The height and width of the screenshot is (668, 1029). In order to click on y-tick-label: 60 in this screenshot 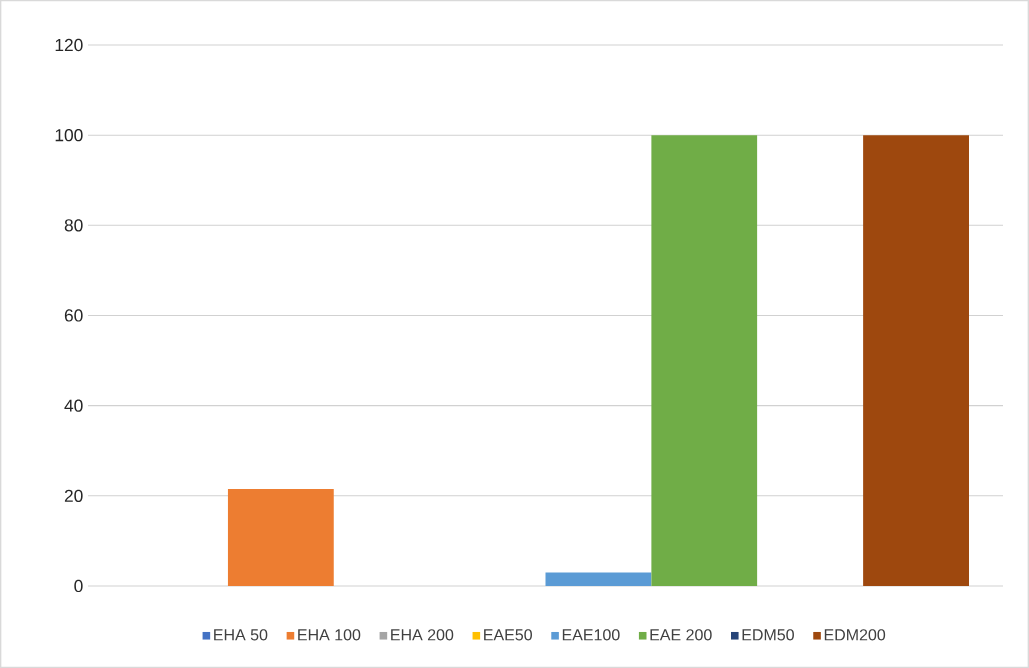, I will do `click(73, 315)`.